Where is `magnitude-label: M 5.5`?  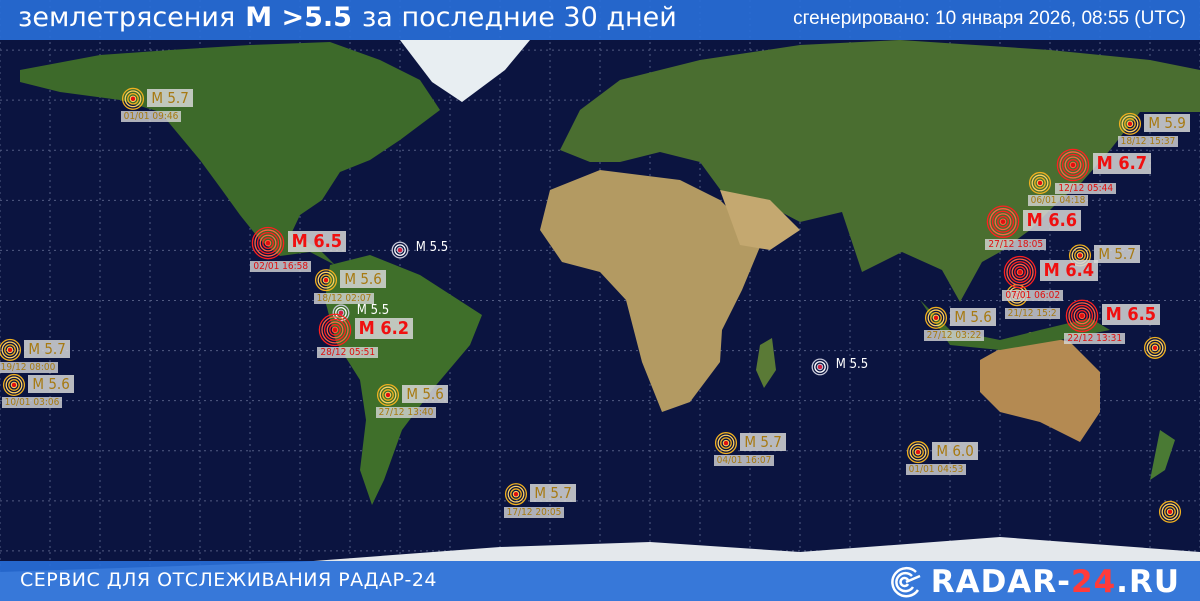
magnitude-label: M 5.5 is located at coordinates (373, 310).